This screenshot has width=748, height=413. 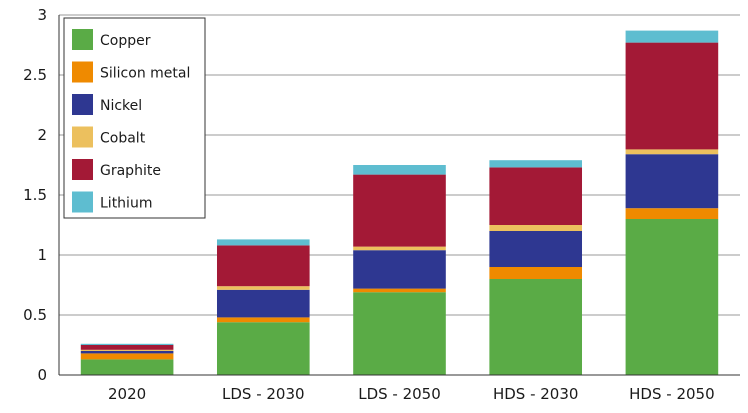 I want to click on y-tick-label: 3, so click(x=42, y=15).